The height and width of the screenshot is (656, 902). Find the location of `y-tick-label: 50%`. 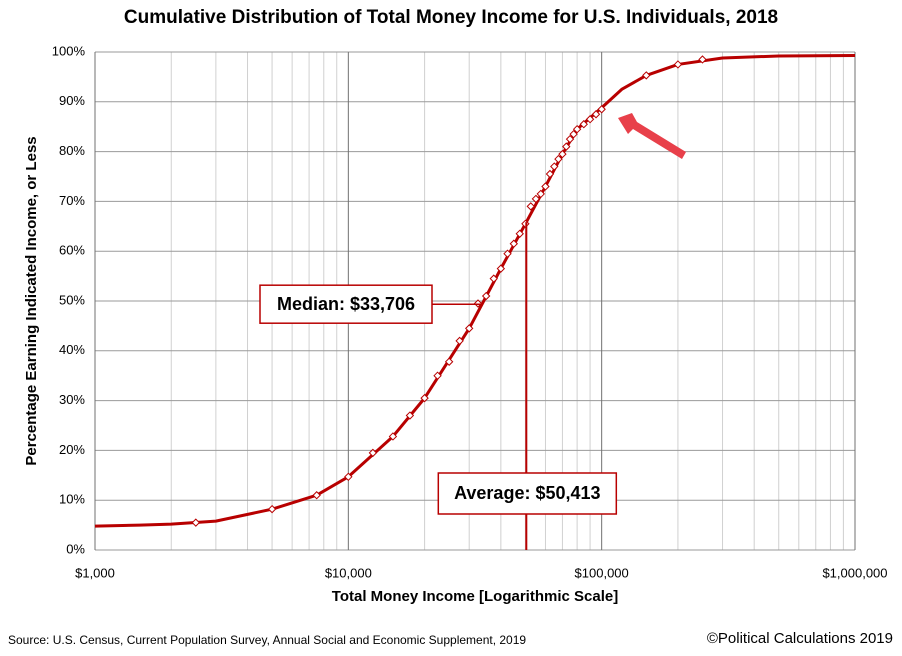

y-tick-label: 50% is located at coordinates (72, 299).